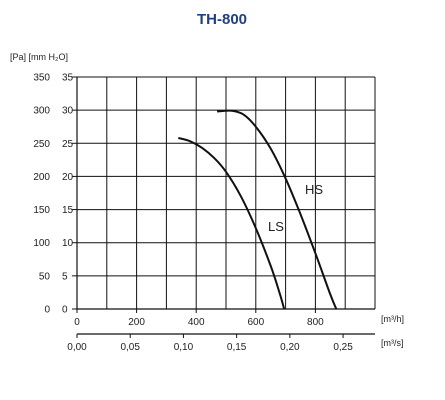 The width and height of the screenshot is (445, 400). I want to click on y-tick-label-pa: 50, so click(45, 276).